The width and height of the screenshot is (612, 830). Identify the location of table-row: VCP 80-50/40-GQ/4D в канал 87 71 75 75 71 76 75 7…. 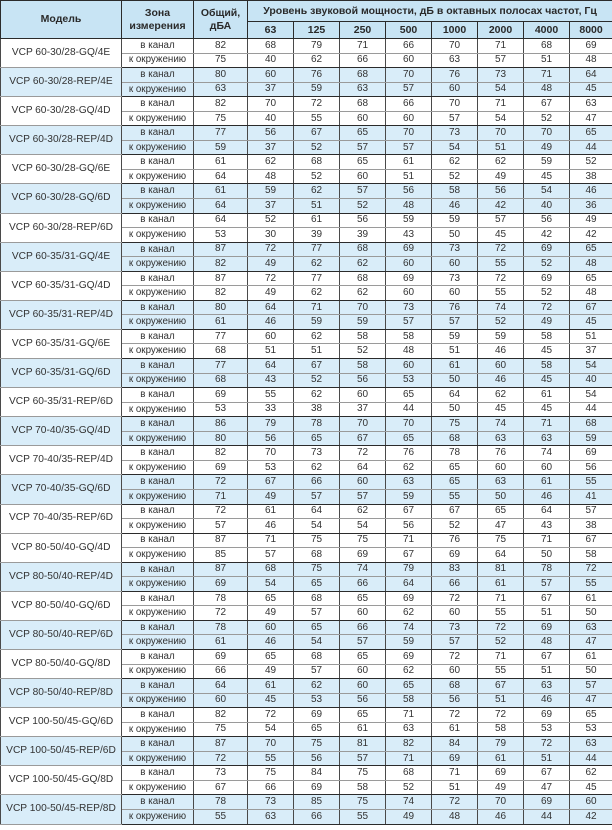
(306, 547).